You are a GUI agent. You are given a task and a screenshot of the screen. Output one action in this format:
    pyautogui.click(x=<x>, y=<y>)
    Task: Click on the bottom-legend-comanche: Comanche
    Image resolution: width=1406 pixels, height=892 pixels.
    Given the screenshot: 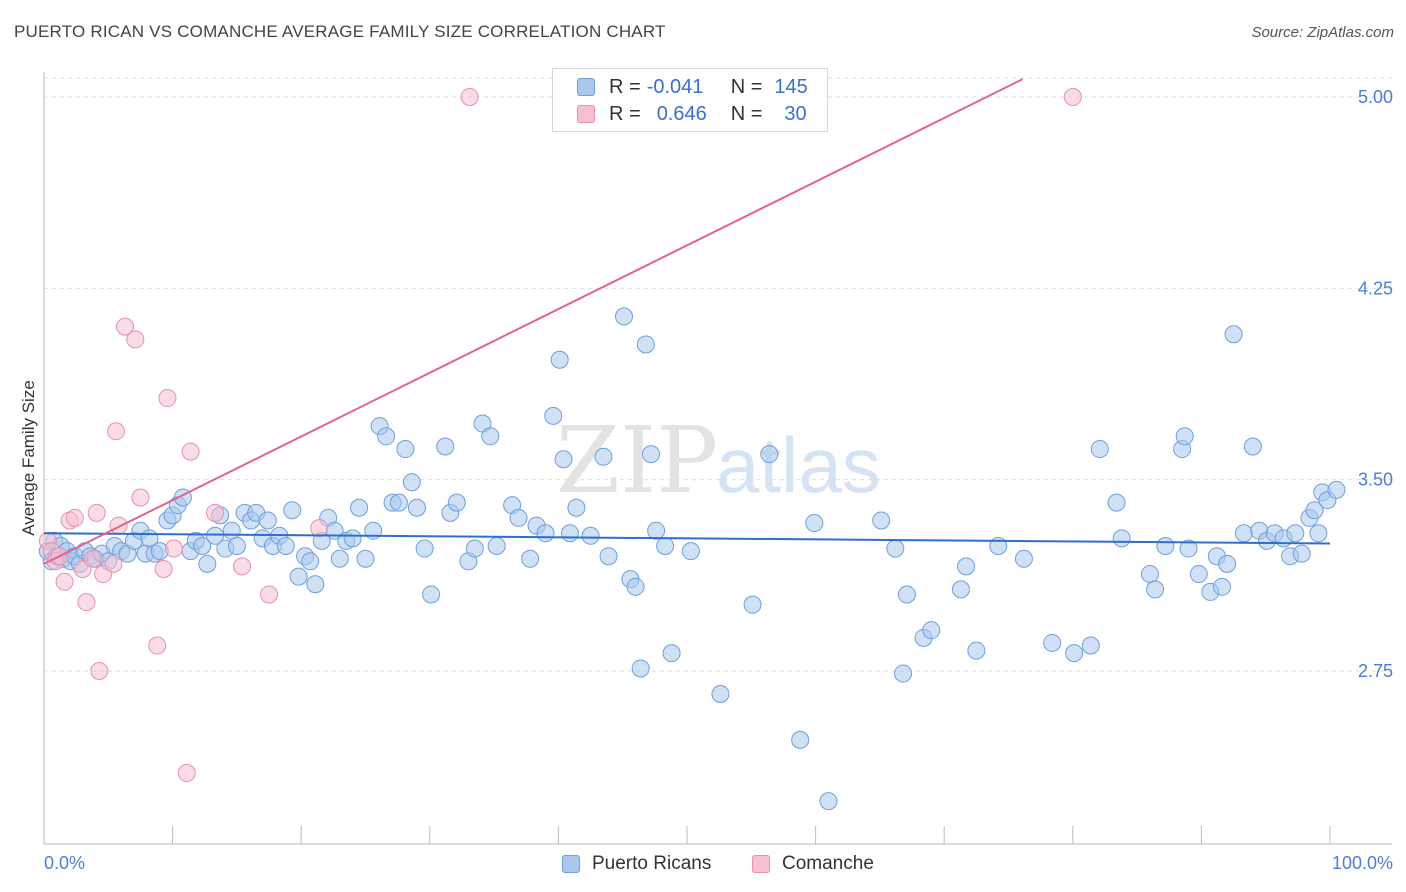 What is the action you would take?
    pyautogui.click(x=813, y=864)
    